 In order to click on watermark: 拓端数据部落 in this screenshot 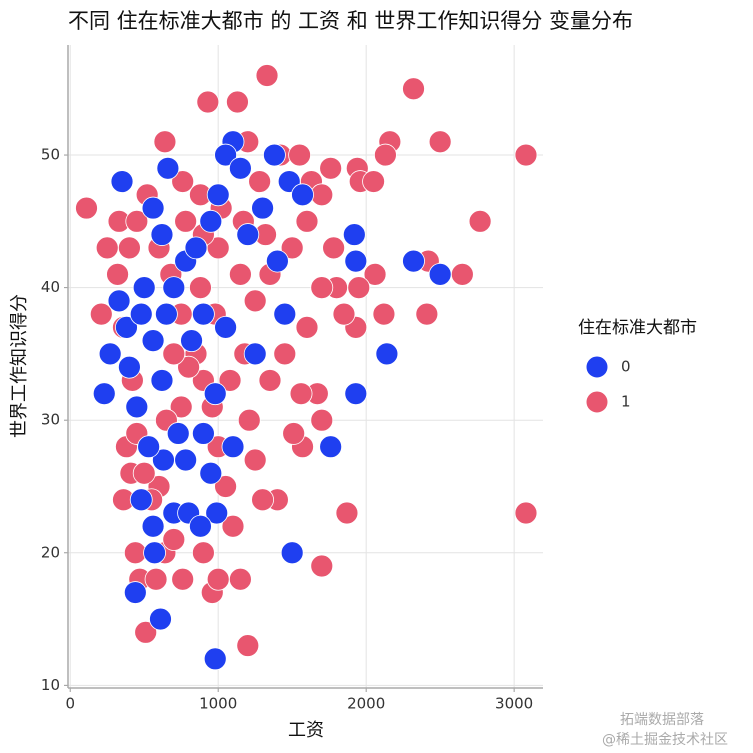, I will do `click(662, 720)`.